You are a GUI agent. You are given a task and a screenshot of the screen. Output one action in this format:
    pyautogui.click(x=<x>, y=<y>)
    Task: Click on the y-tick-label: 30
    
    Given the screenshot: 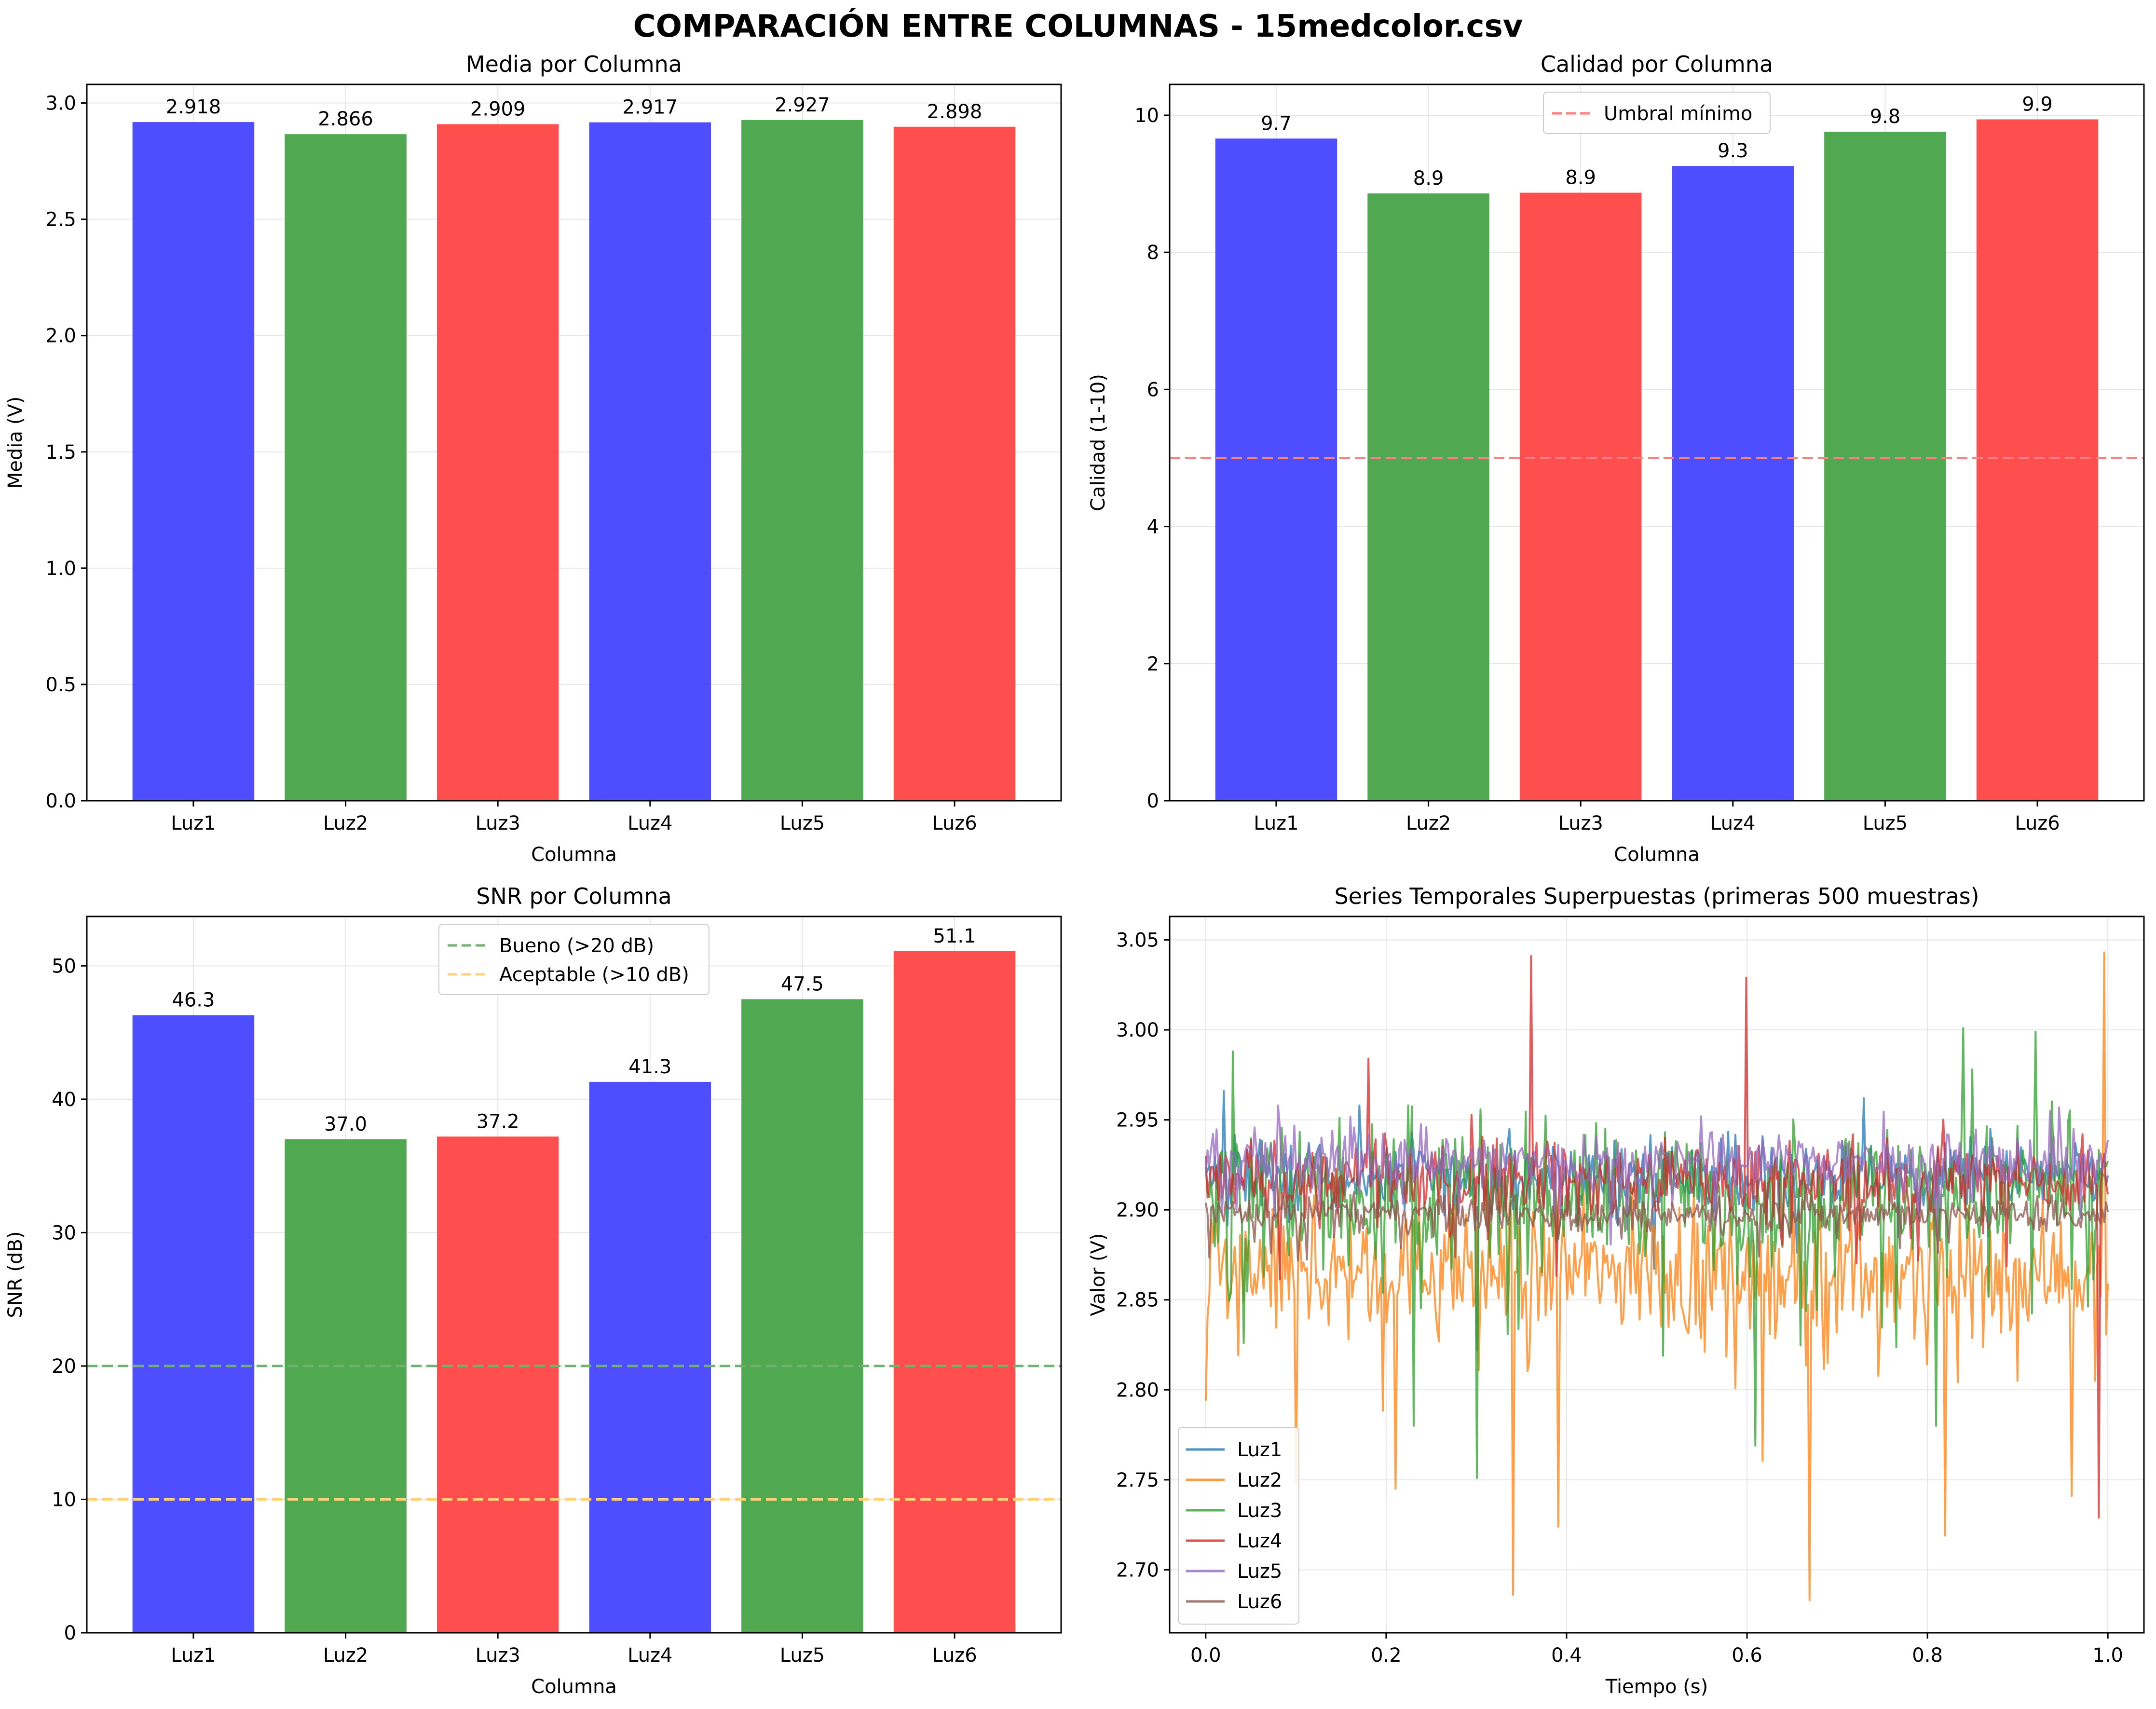 What is the action you would take?
    pyautogui.click(x=64, y=1233)
    